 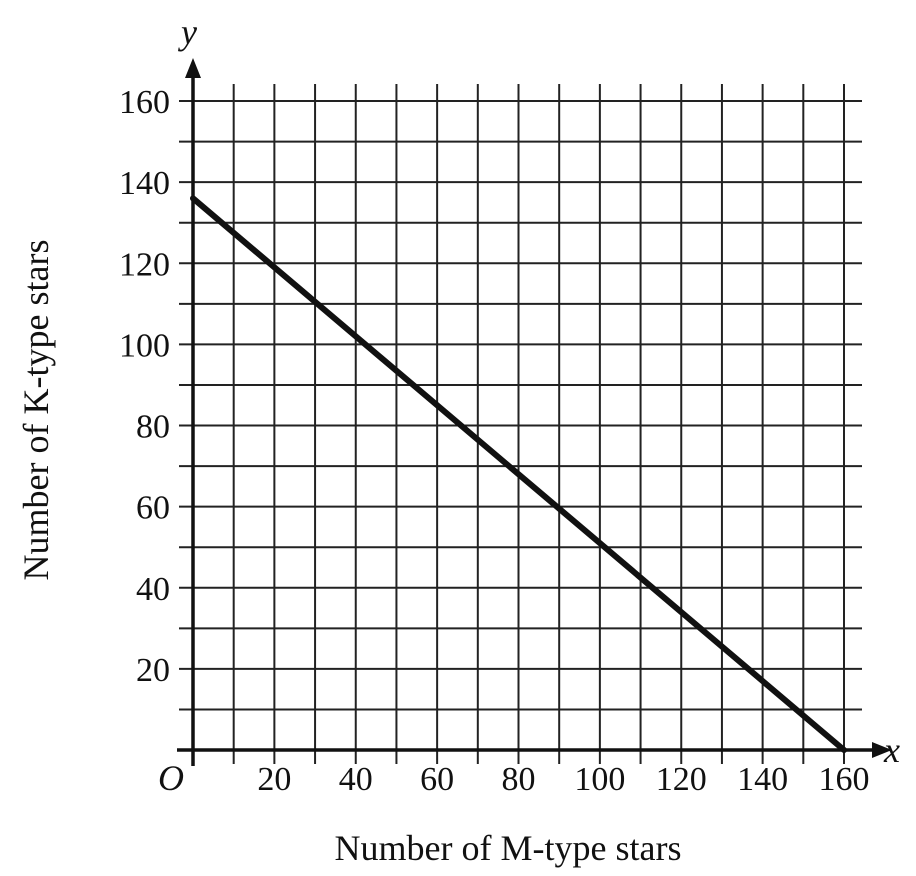 I want to click on x-tick-label: 140, so click(x=762, y=779).